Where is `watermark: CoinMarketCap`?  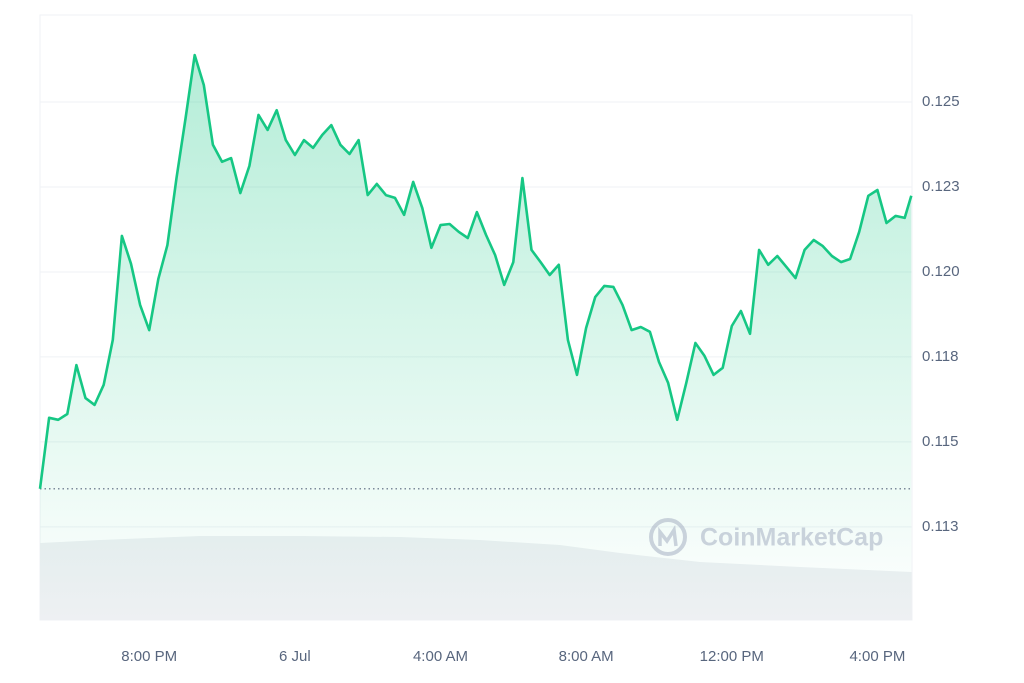 watermark: CoinMarketCap is located at coordinates (766, 537).